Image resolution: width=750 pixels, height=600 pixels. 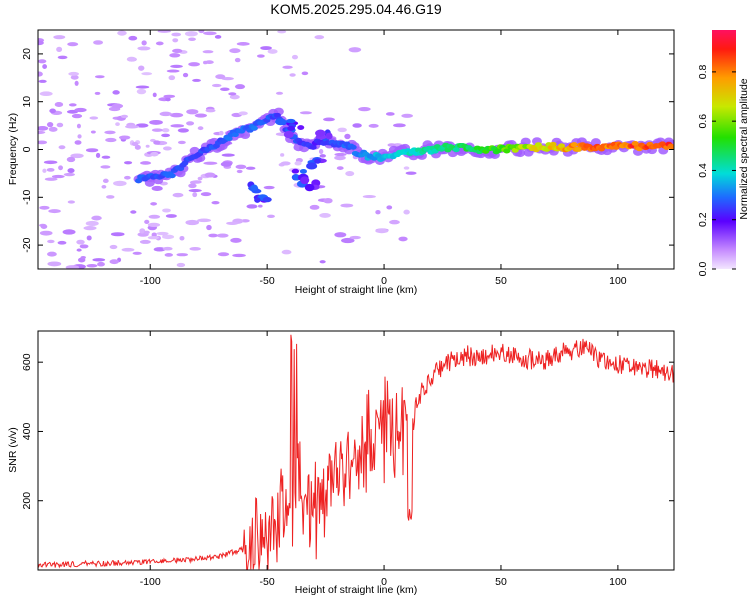 What do you see at coordinates (703, 269) in the screenshot?
I see `colorbar-tick-label: 0.0` at bounding box center [703, 269].